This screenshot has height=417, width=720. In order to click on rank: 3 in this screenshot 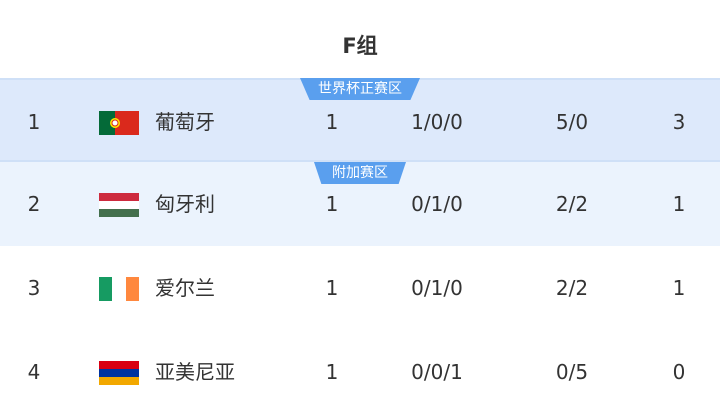, I will do `click(34, 288)`.